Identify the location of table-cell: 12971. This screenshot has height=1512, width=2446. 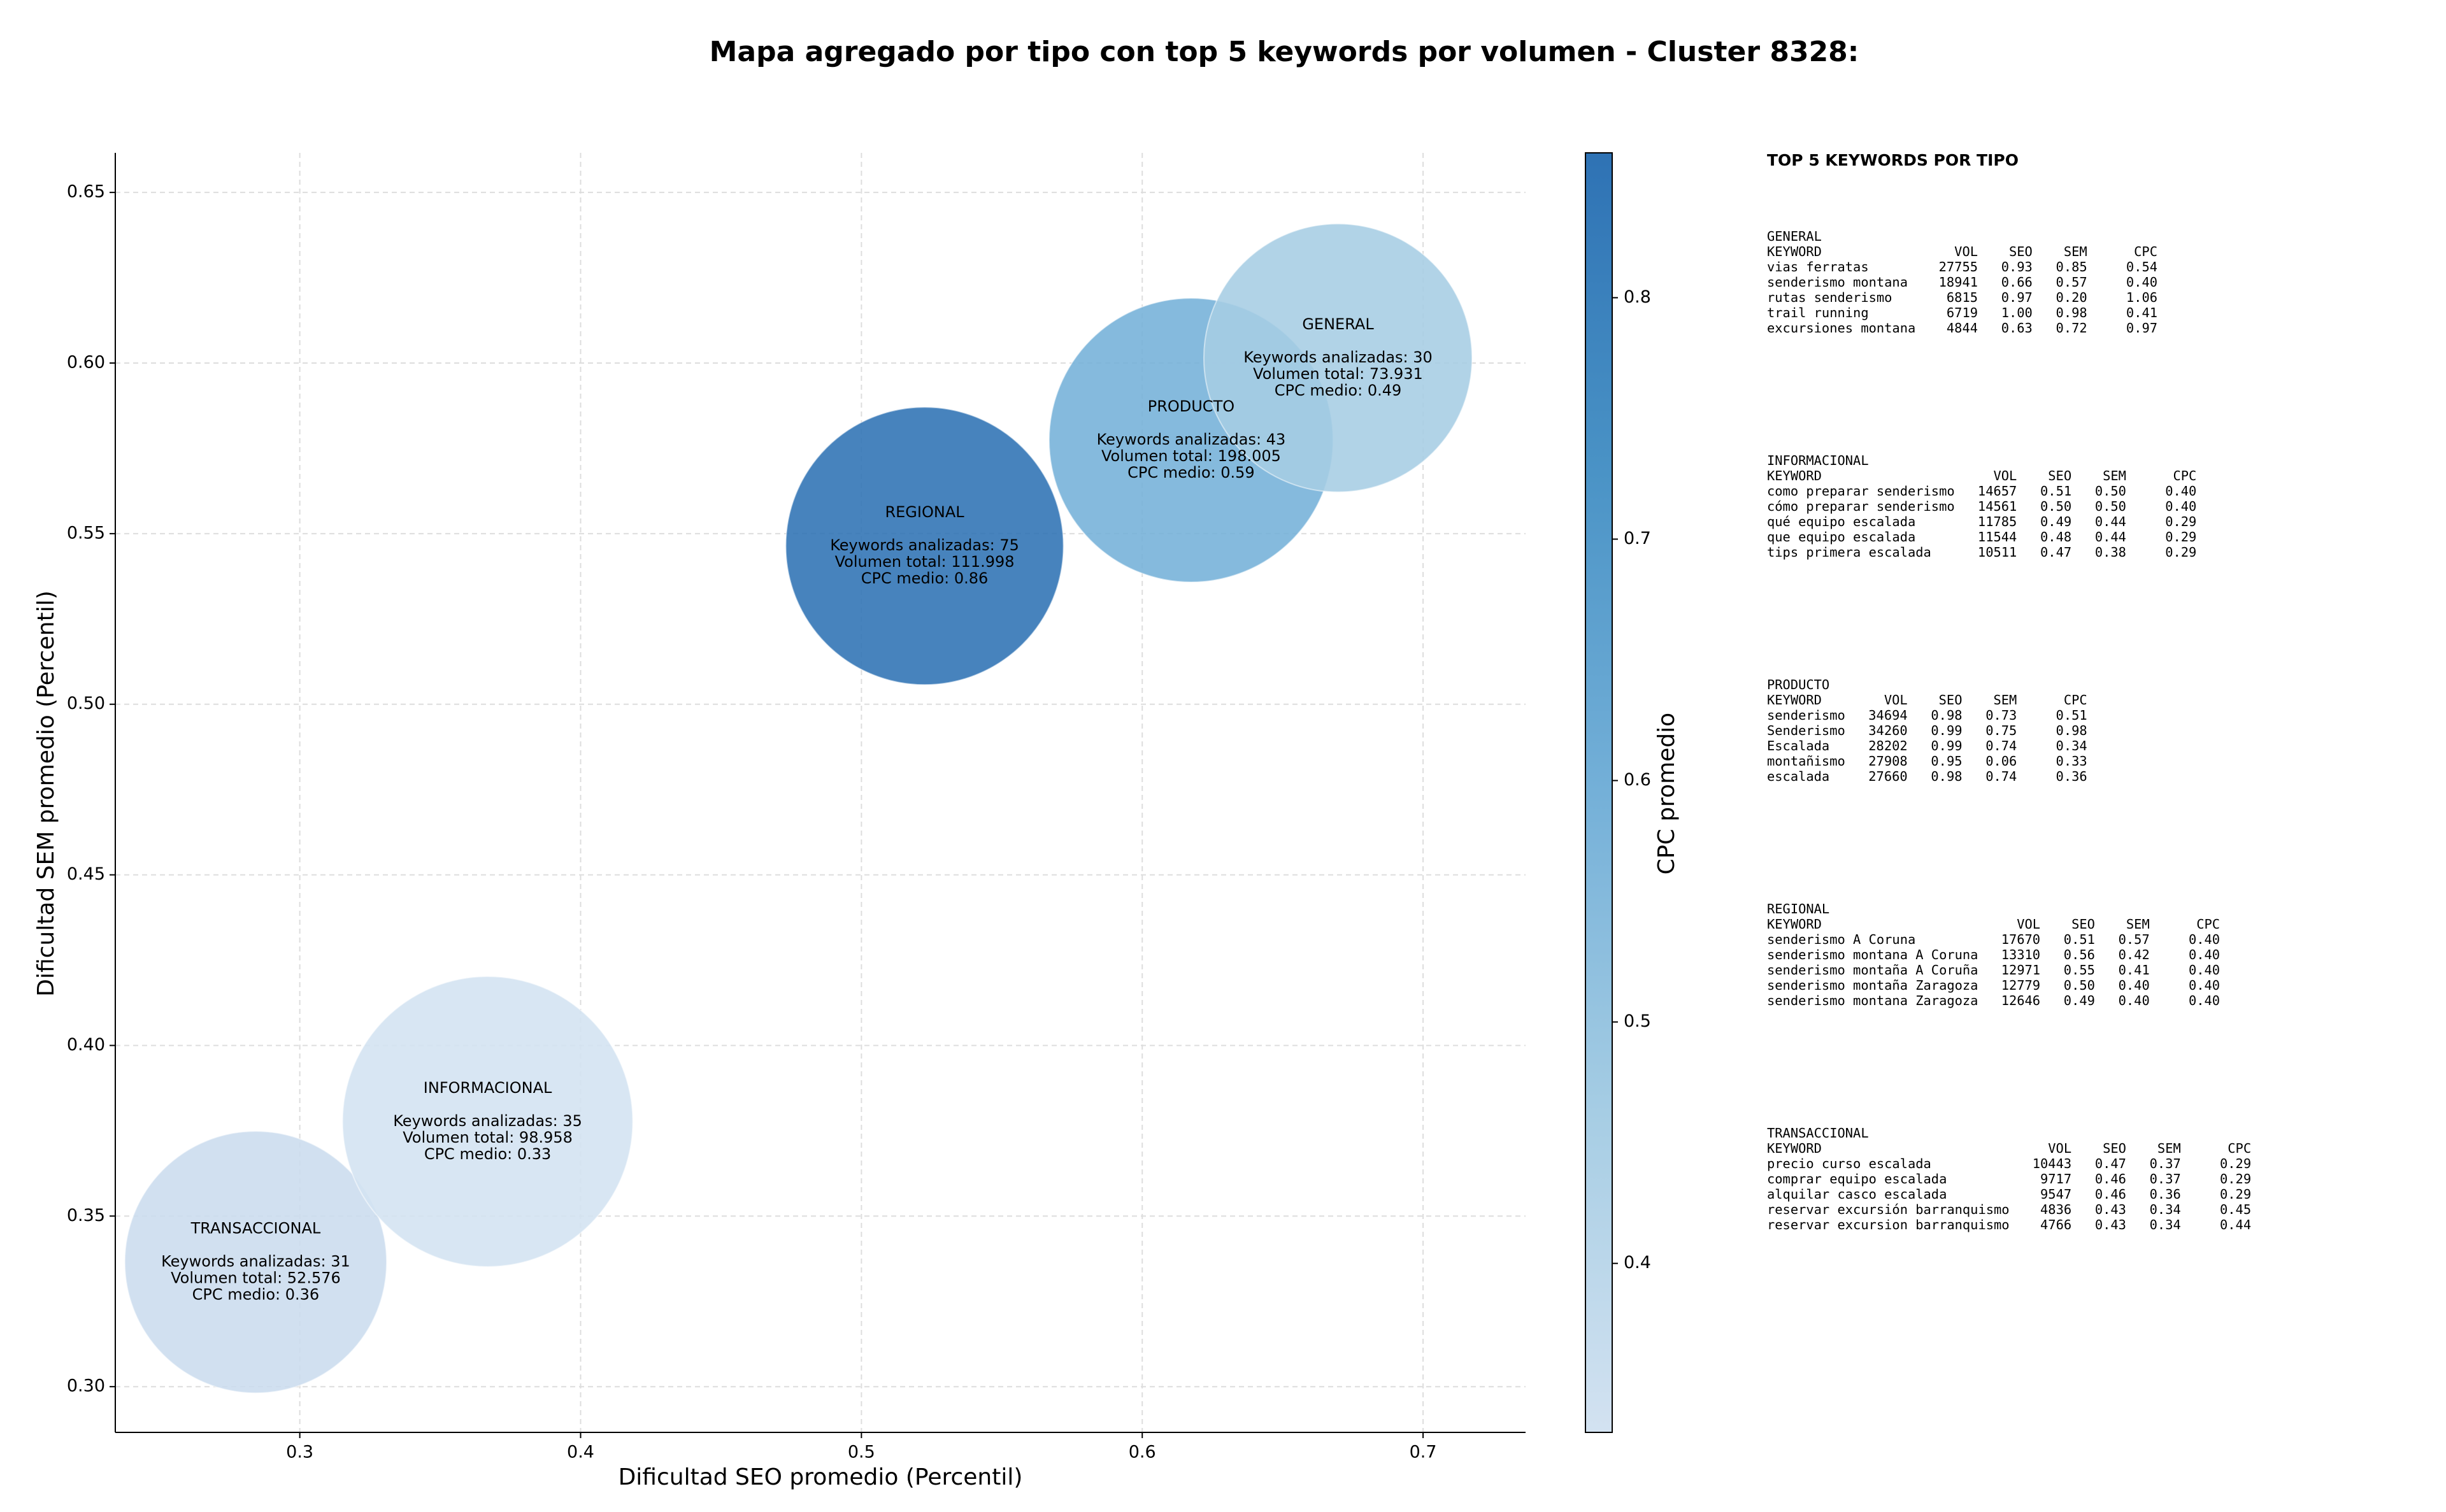
(2021, 970).